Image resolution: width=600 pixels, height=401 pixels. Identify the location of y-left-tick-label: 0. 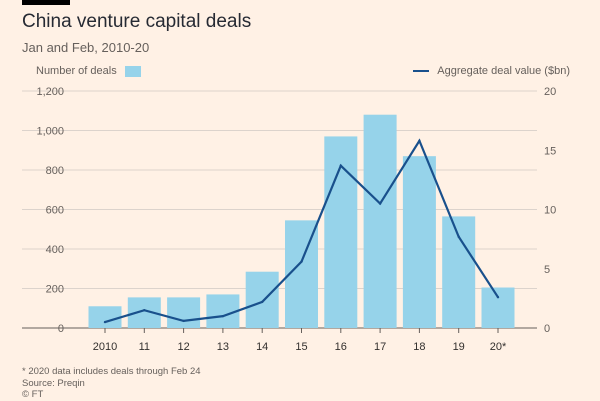
(61, 329).